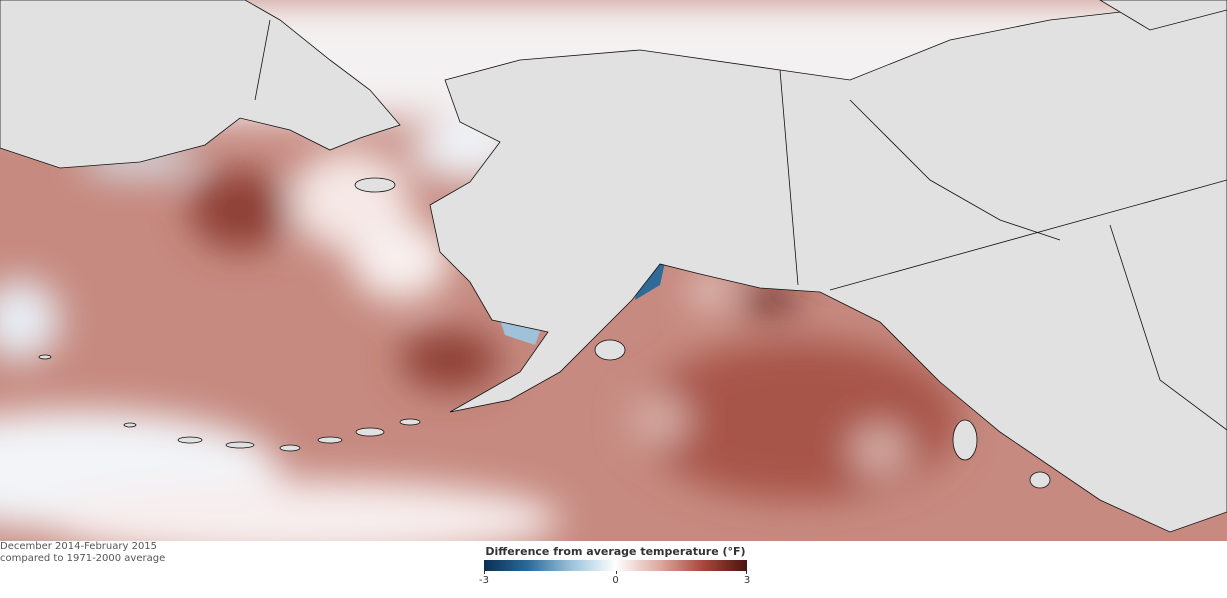 The width and height of the screenshot is (1227, 598). What do you see at coordinates (747, 580) in the screenshot?
I see `tick-label: 3` at bounding box center [747, 580].